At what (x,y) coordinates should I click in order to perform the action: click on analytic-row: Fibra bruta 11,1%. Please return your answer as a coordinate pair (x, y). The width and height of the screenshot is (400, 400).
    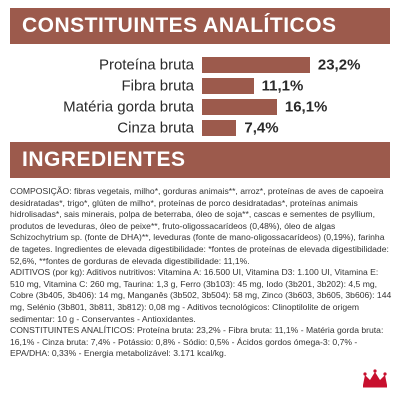
    Looking at the image, I should click on (200, 86).